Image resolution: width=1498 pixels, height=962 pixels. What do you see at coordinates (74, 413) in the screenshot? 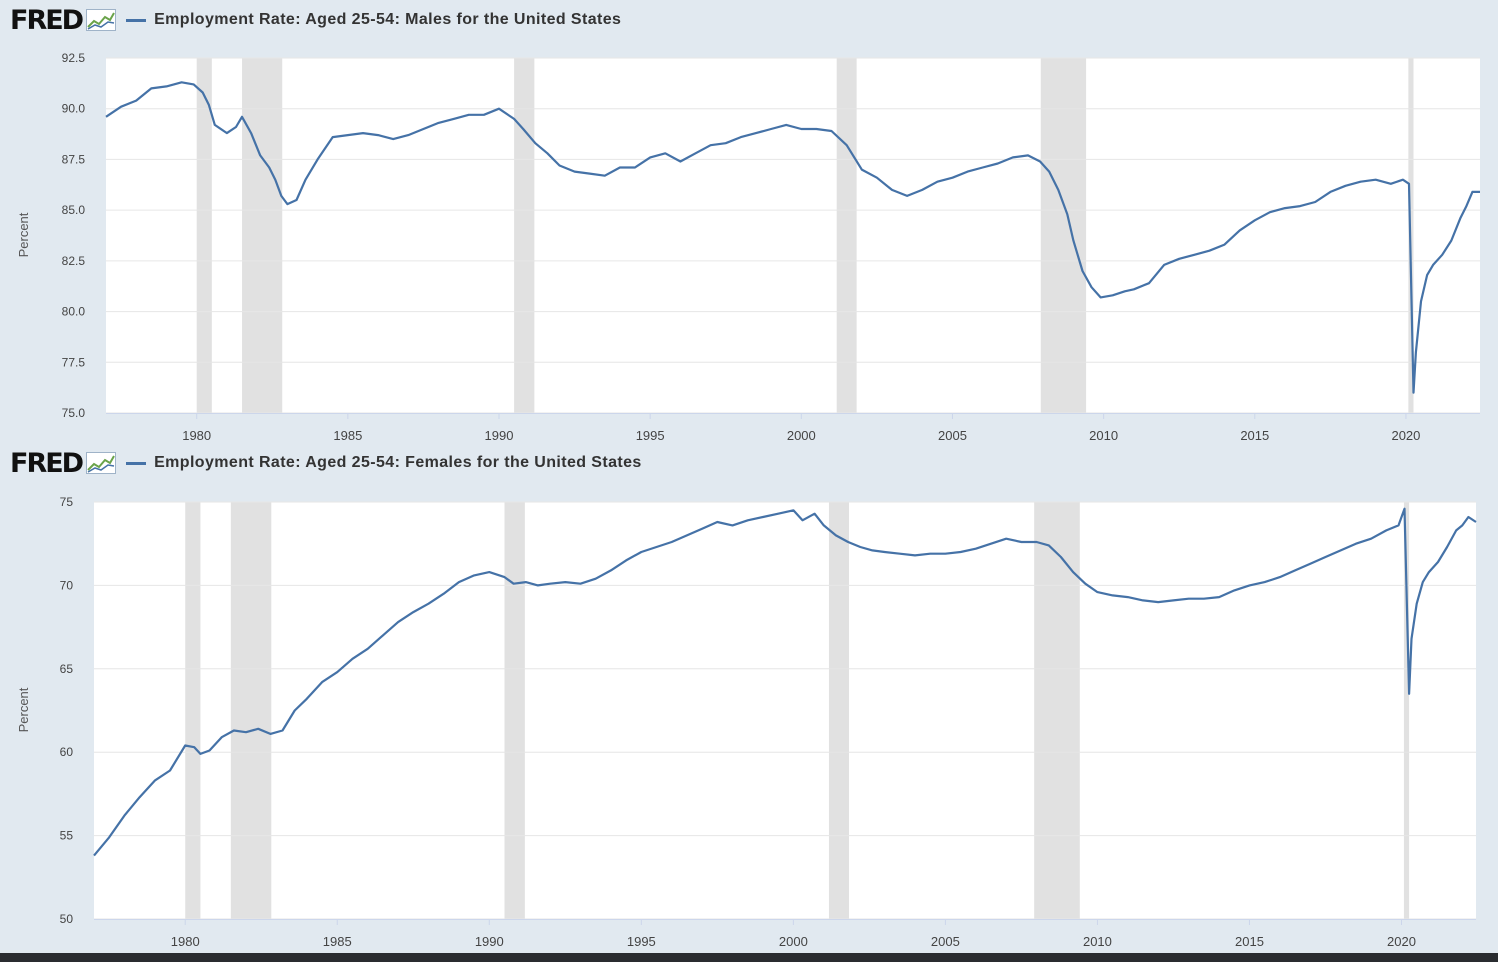
I see `y-tick-label: 75.0` at bounding box center [74, 413].